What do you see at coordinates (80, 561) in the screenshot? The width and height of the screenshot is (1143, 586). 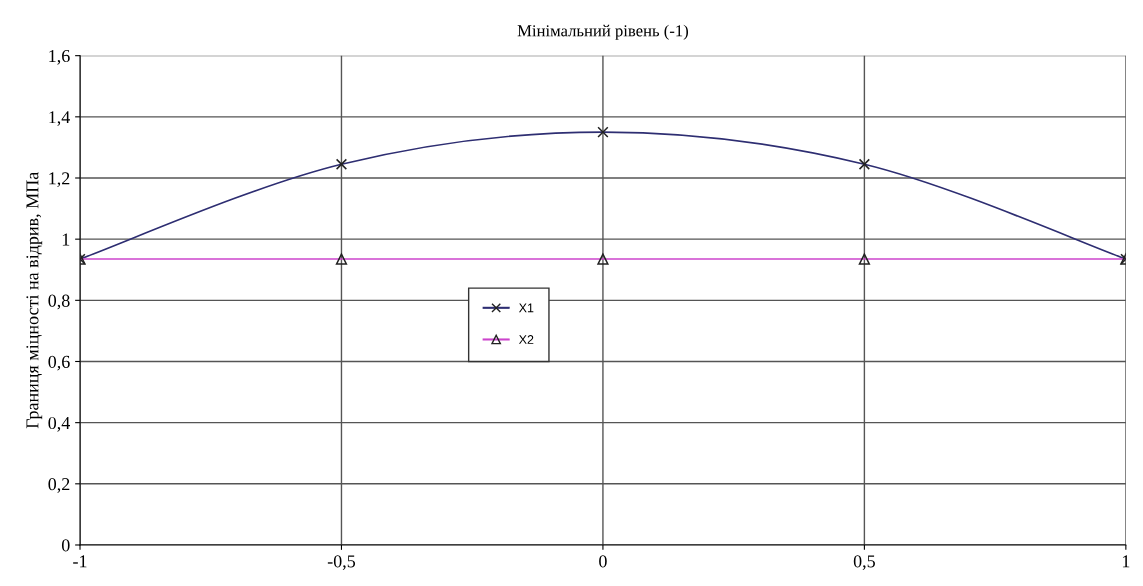 I see `x-tick-label: -1` at bounding box center [80, 561].